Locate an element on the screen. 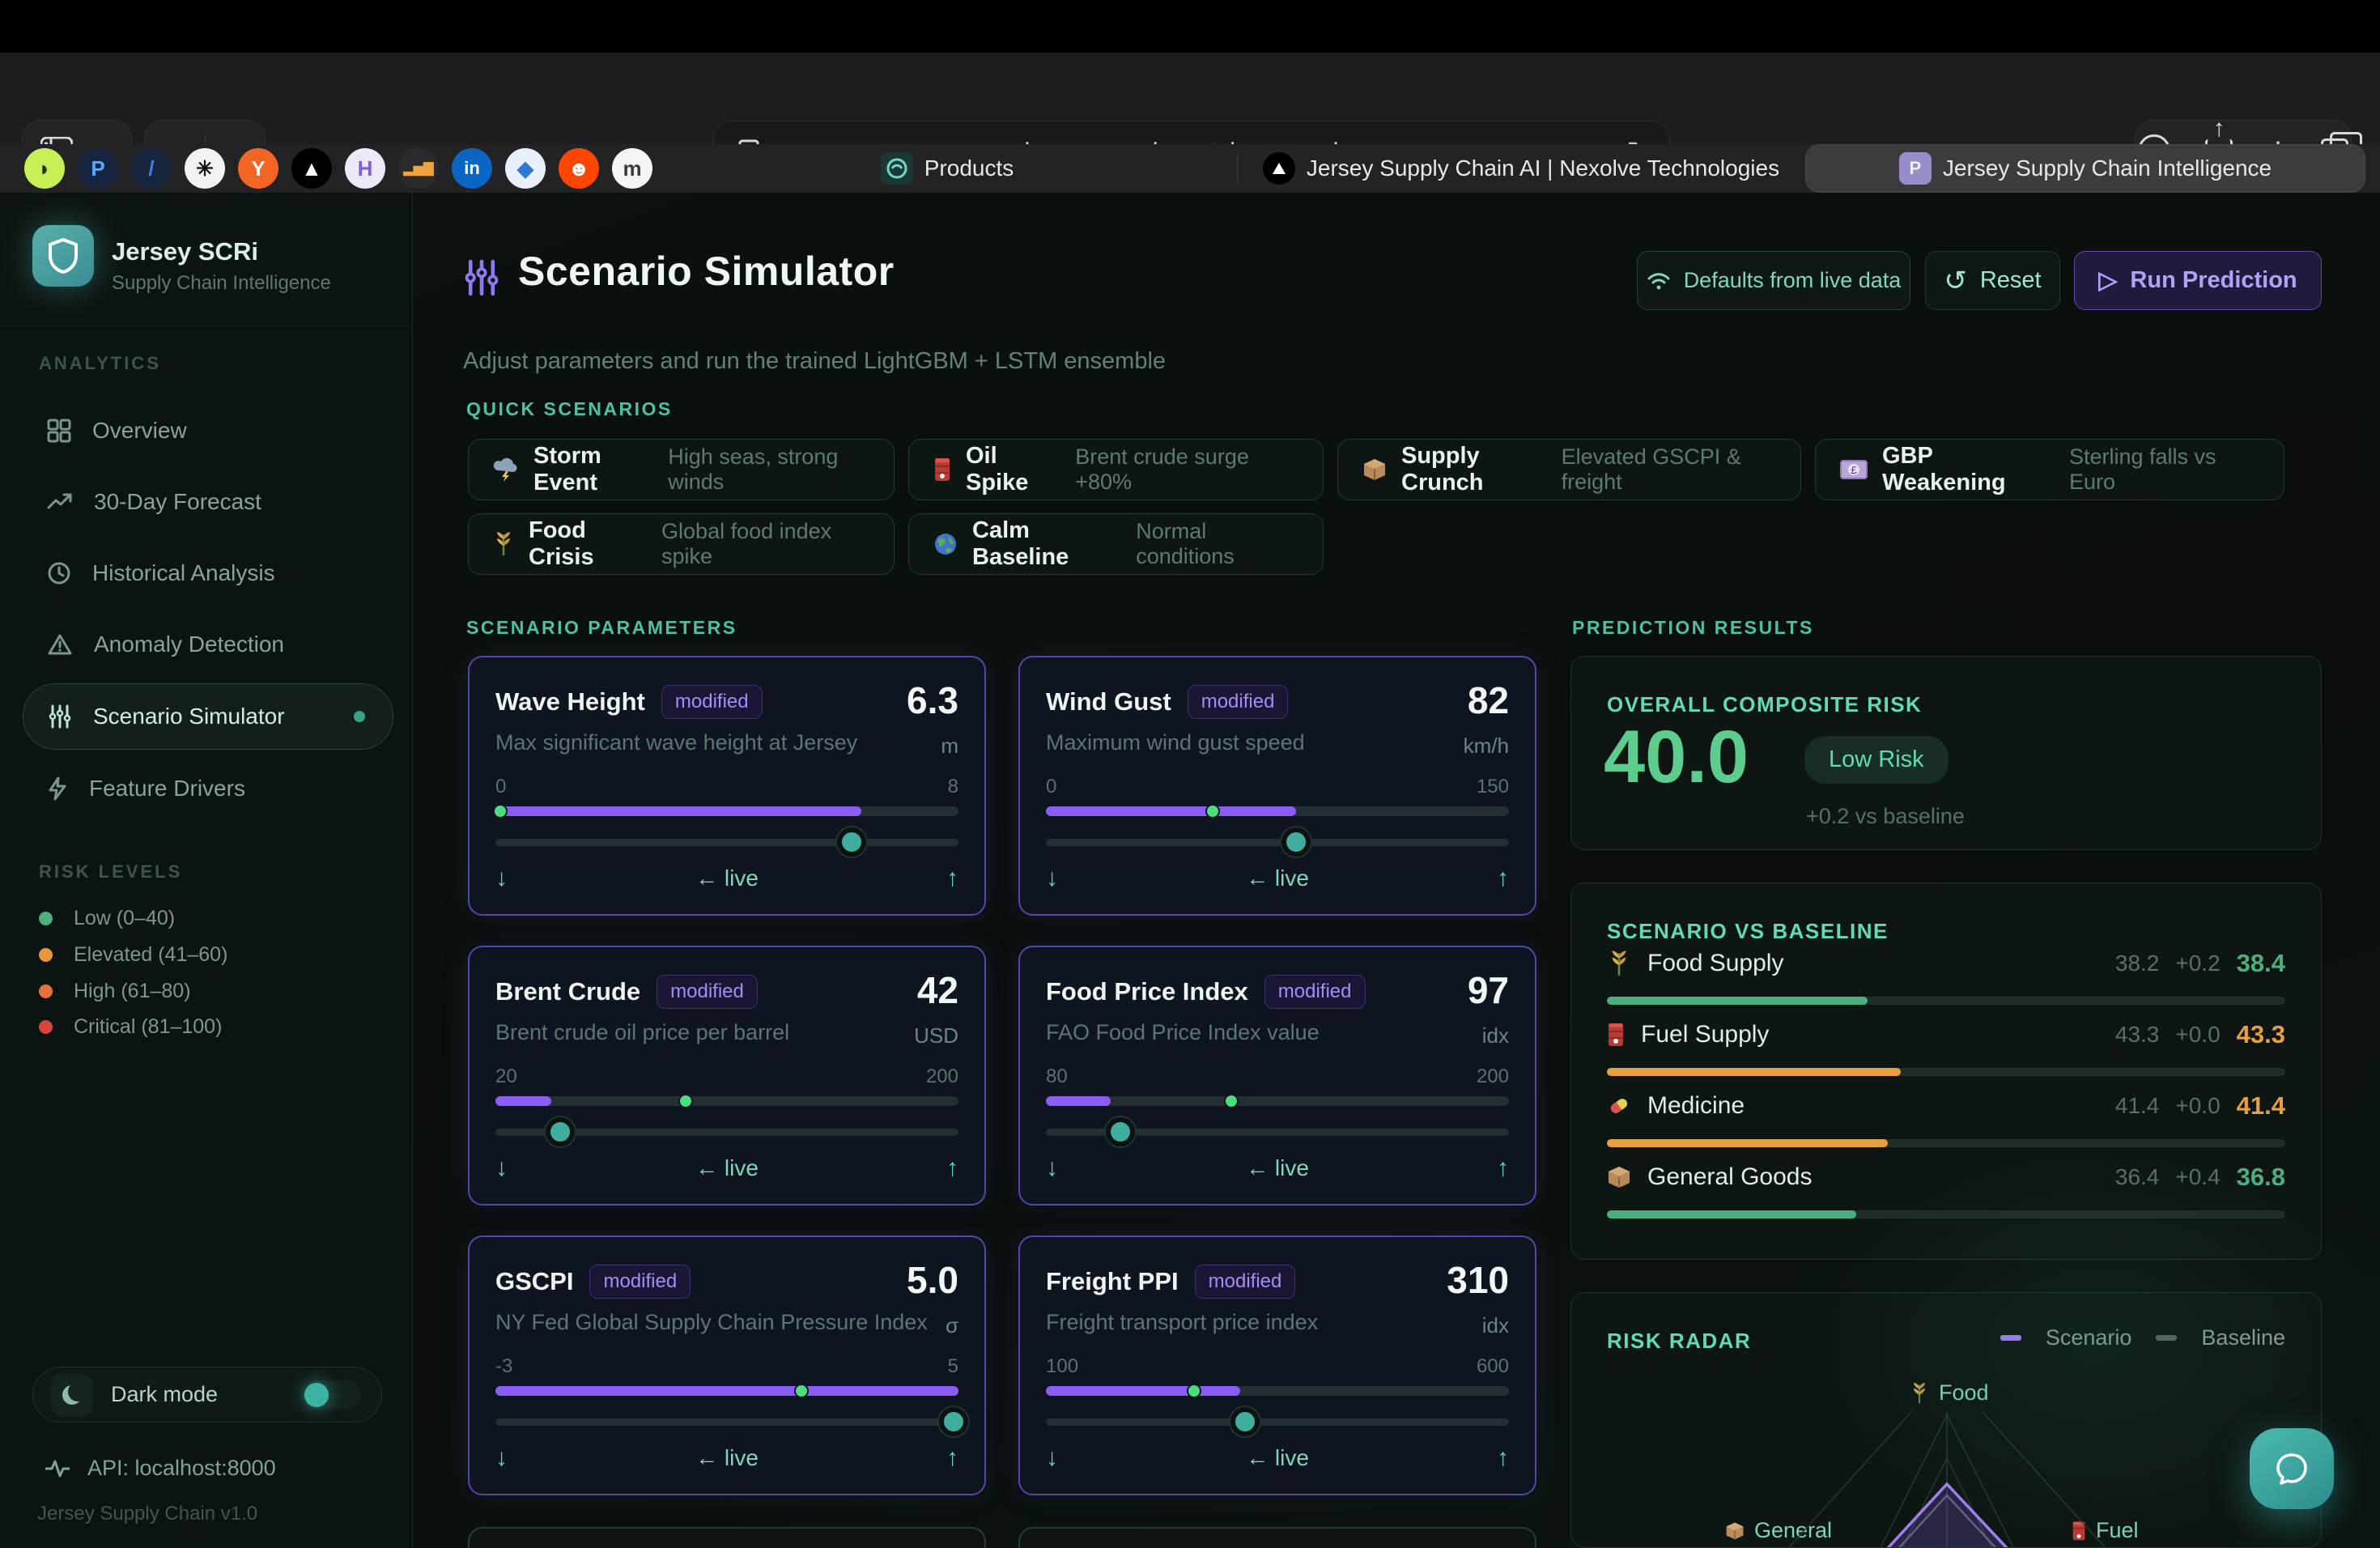 The image size is (2380, 1548). comparison-bar-food is located at coordinates (1946, 1001).